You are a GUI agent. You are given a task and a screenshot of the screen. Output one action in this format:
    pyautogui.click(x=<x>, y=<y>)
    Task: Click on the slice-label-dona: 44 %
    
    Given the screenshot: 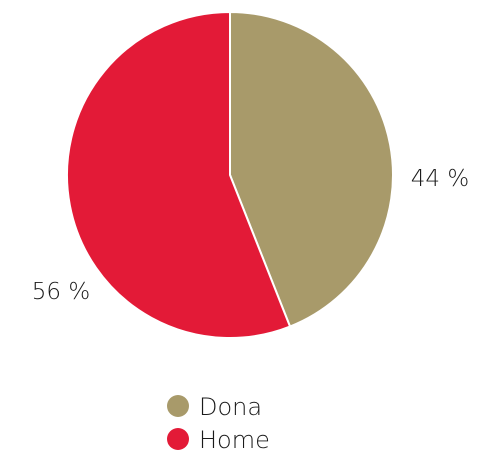 What is the action you would take?
    pyautogui.click(x=440, y=179)
    